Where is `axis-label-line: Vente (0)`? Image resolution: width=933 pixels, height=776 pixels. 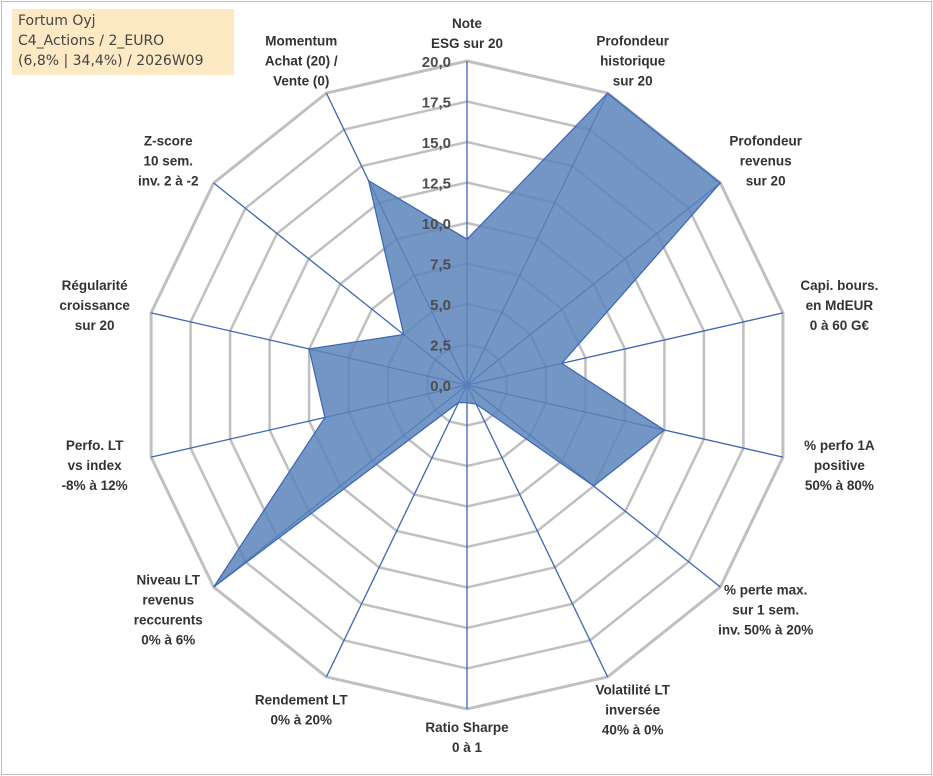
axis-label-line: Vente (0) is located at coordinates (301, 81).